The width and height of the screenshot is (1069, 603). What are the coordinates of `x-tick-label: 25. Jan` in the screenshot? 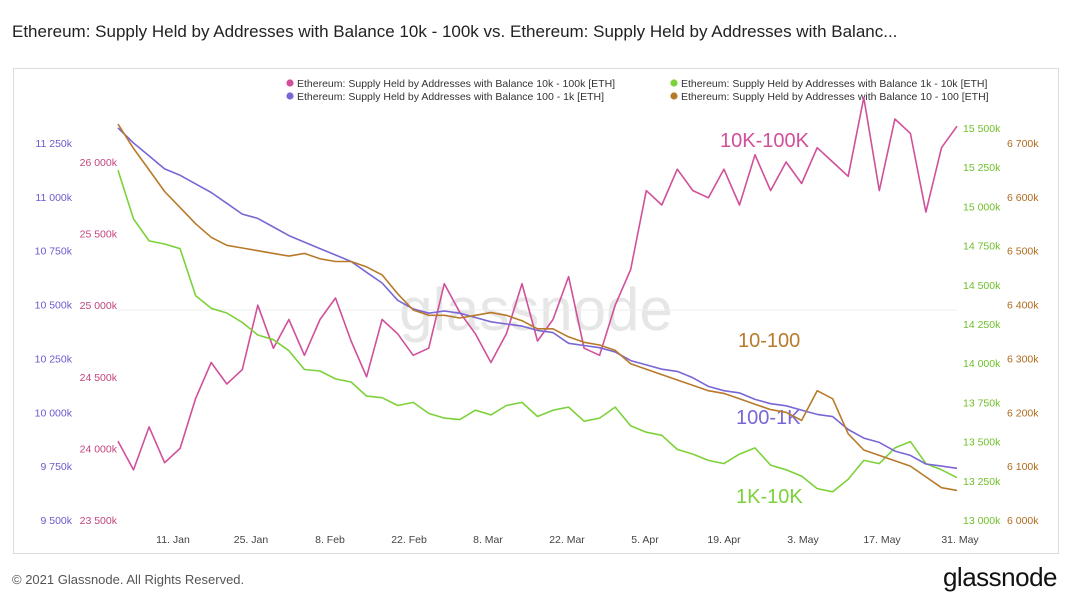 It's located at (251, 540).